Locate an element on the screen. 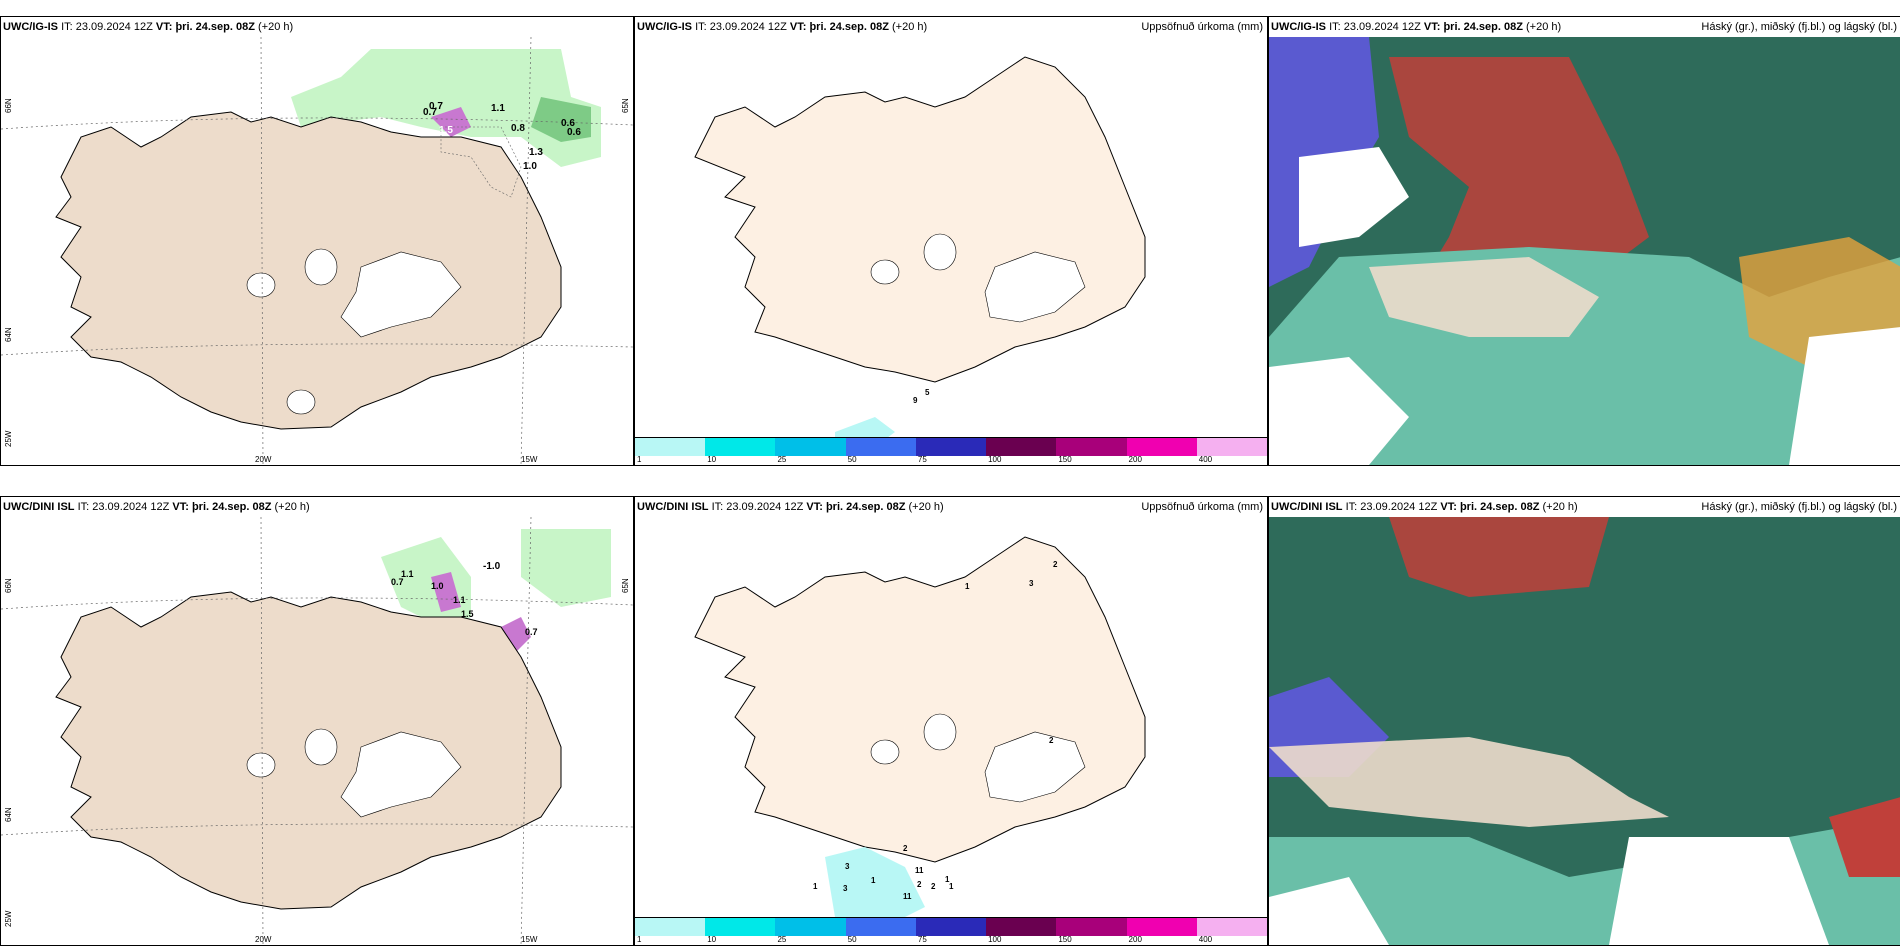 Image resolution: width=1900 pixels, height=950 pixels. cloud-map is located at coordinates (1584, 731).